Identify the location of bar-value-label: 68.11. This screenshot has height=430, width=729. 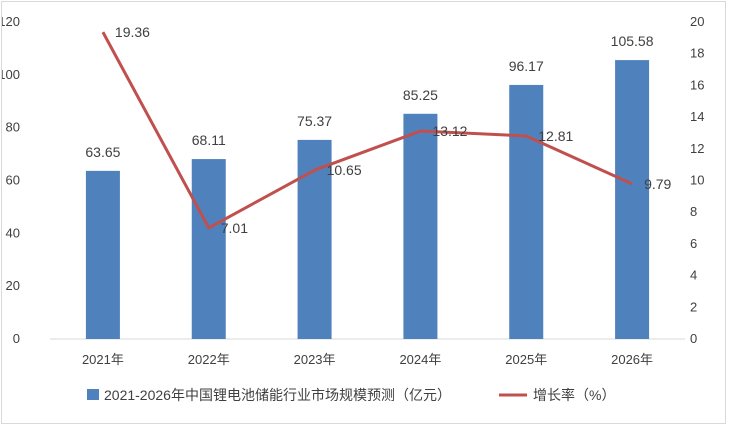
(209, 140).